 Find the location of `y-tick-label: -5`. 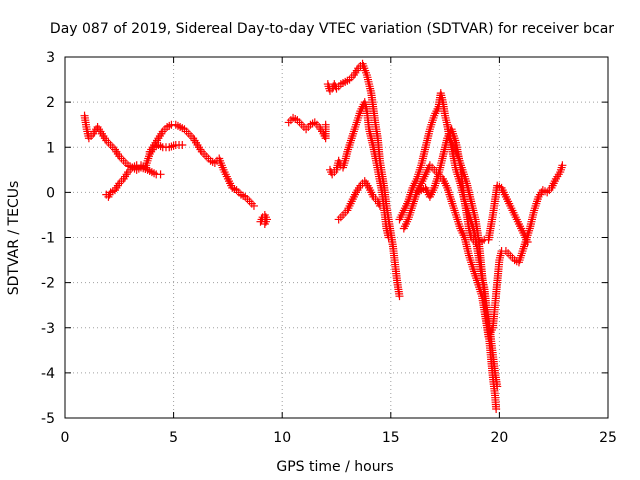

y-tick-label: -5 is located at coordinates (48, 419).